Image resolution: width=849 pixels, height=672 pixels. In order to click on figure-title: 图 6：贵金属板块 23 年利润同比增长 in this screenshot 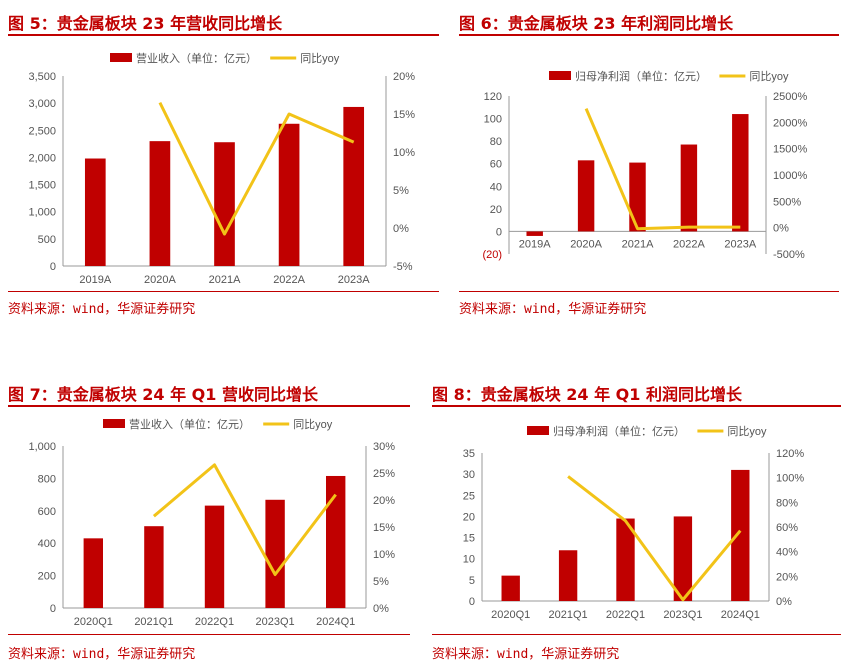, I will do `click(596, 23)`.